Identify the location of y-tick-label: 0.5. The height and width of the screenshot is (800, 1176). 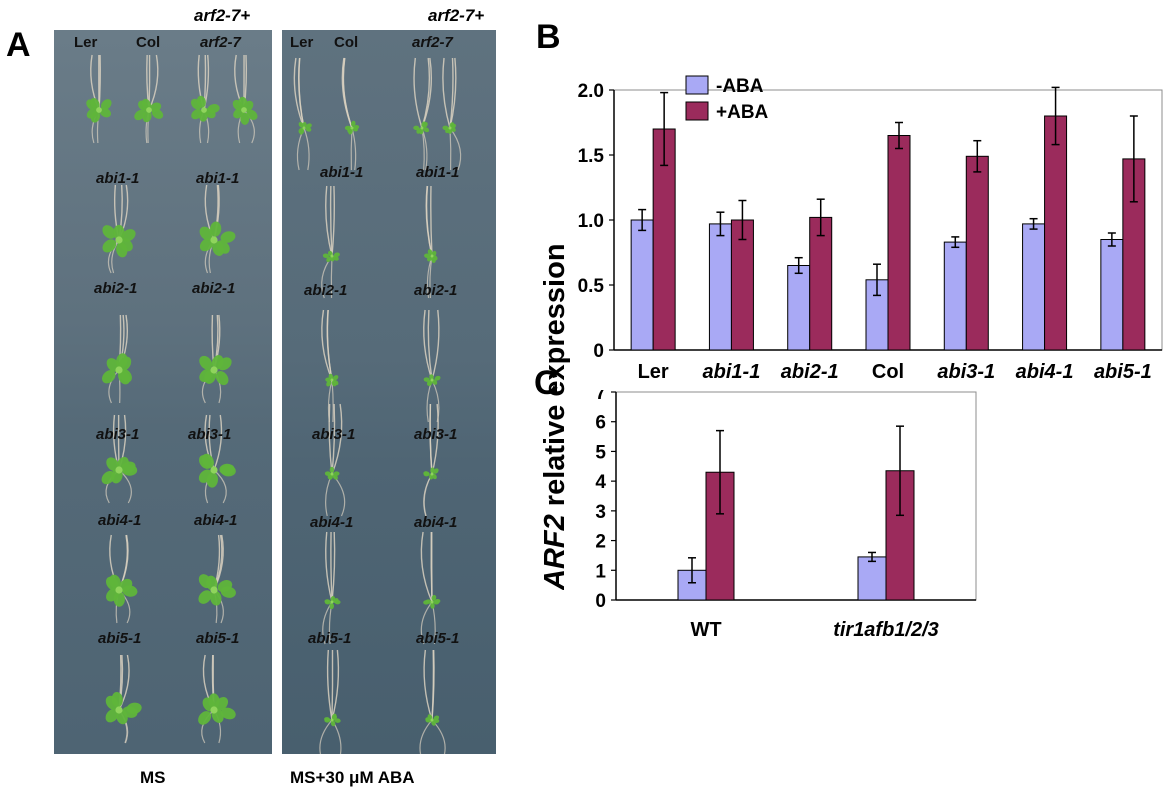
(591, 286).